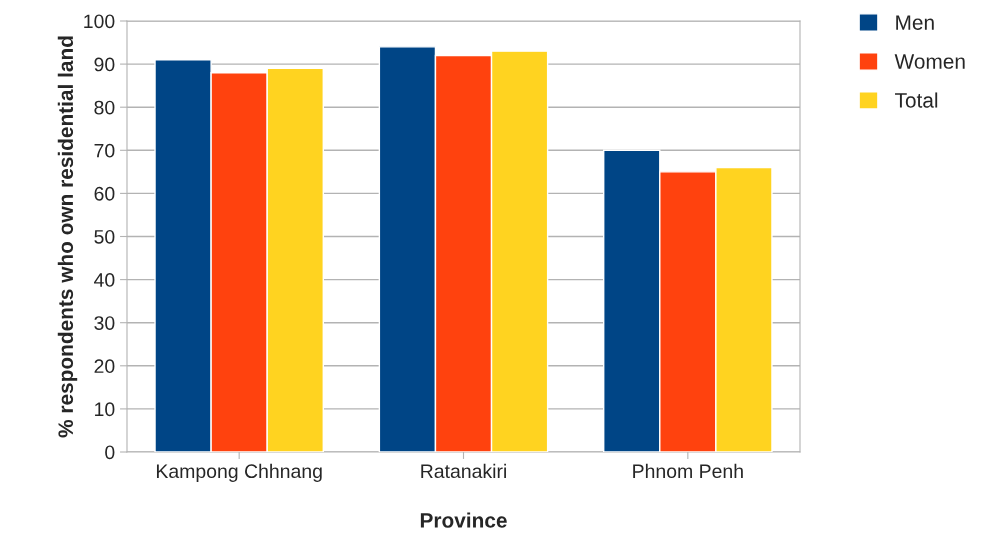 Image resolution: width=1007 pixels, height=549 pixels. I want to click on y-tick-label: 90, so click(104, 64).